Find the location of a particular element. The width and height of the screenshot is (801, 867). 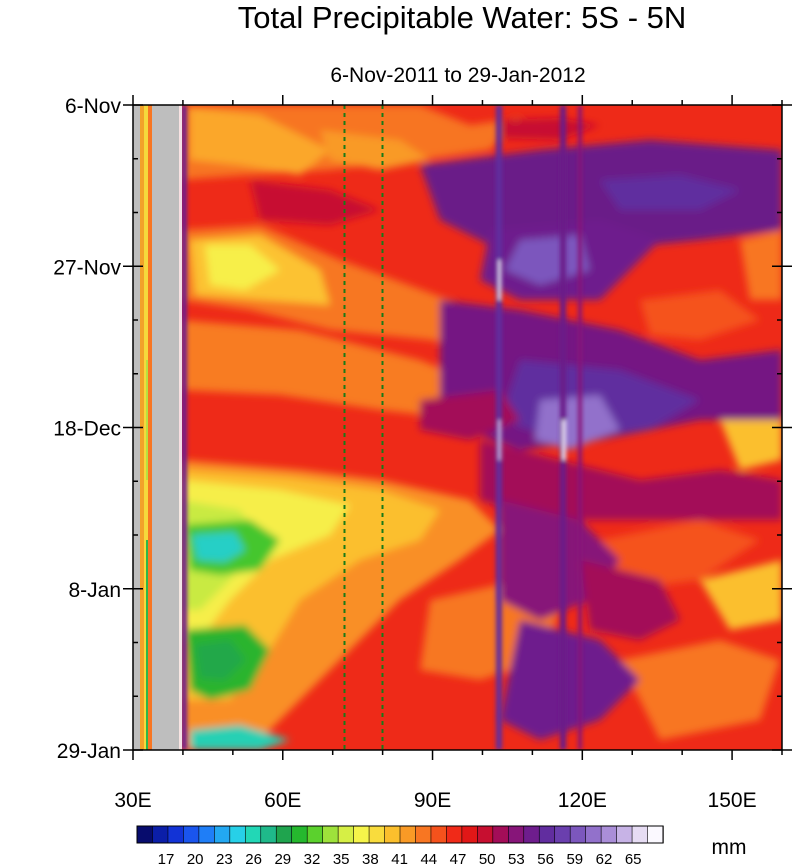

y-tick-label: 18-Dec is located at coordinates (87, 429).